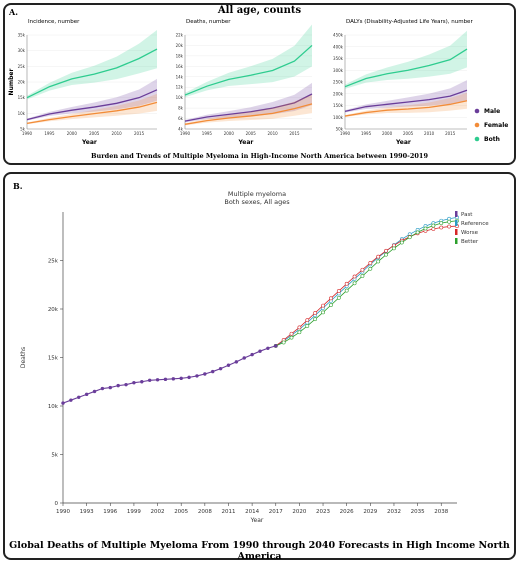  What do you see at coordinates (456, 241) in the screenshot?
I see `legend-marker-better` at bounding box center [456, 241].